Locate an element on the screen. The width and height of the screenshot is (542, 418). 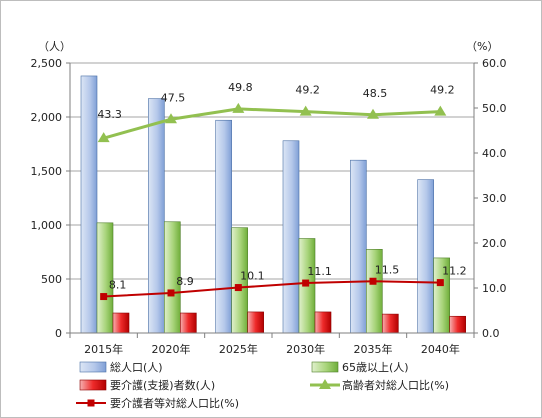
left-tick-label: 2,000 is located at coordinates (47, 117).